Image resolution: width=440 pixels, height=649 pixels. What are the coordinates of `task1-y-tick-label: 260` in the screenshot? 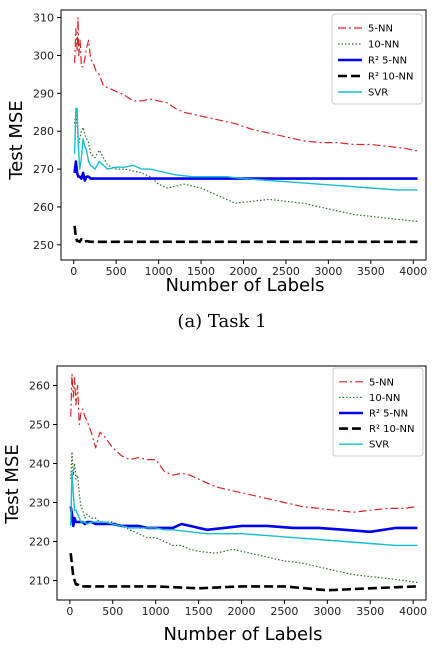 It's located at (43, 207).